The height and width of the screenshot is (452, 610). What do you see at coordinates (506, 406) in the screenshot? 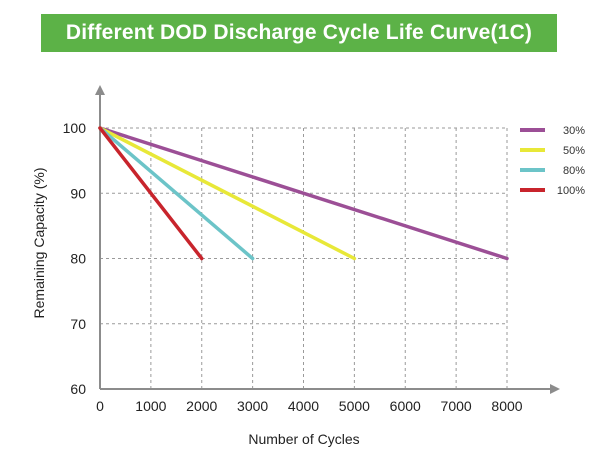
I see `x-tick-label: 8000` at bounding box center [506, 406].